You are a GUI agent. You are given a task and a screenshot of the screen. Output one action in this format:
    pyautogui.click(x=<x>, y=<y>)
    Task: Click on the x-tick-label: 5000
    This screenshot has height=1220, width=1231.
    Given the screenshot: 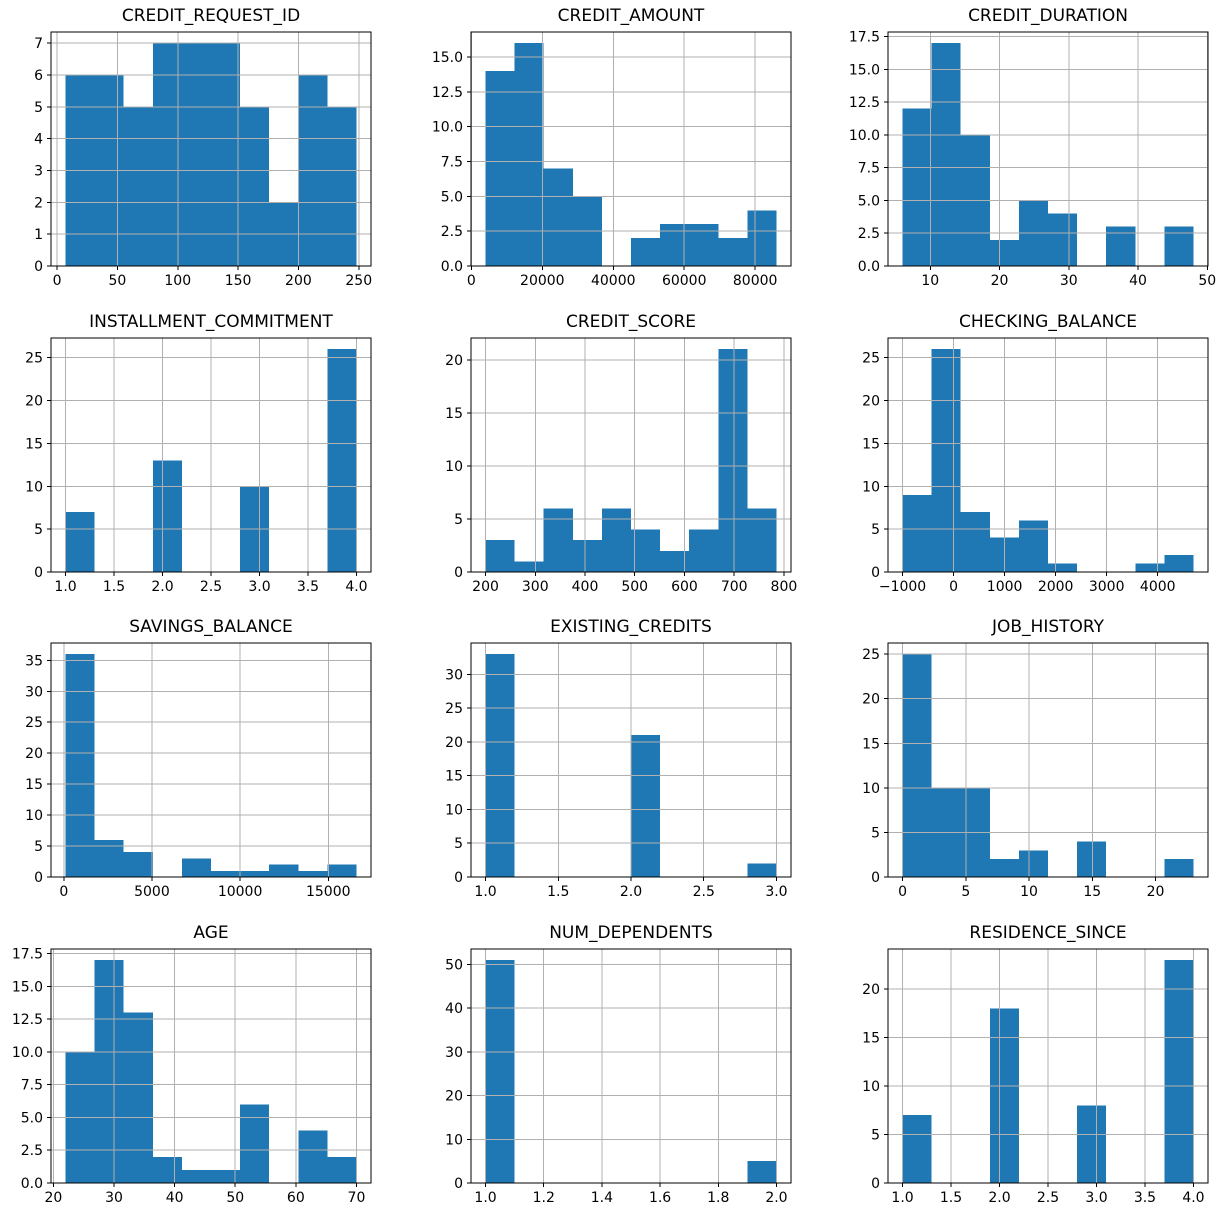 What is the action you would take?
    pyautogui.click(x=152, y=892)
    